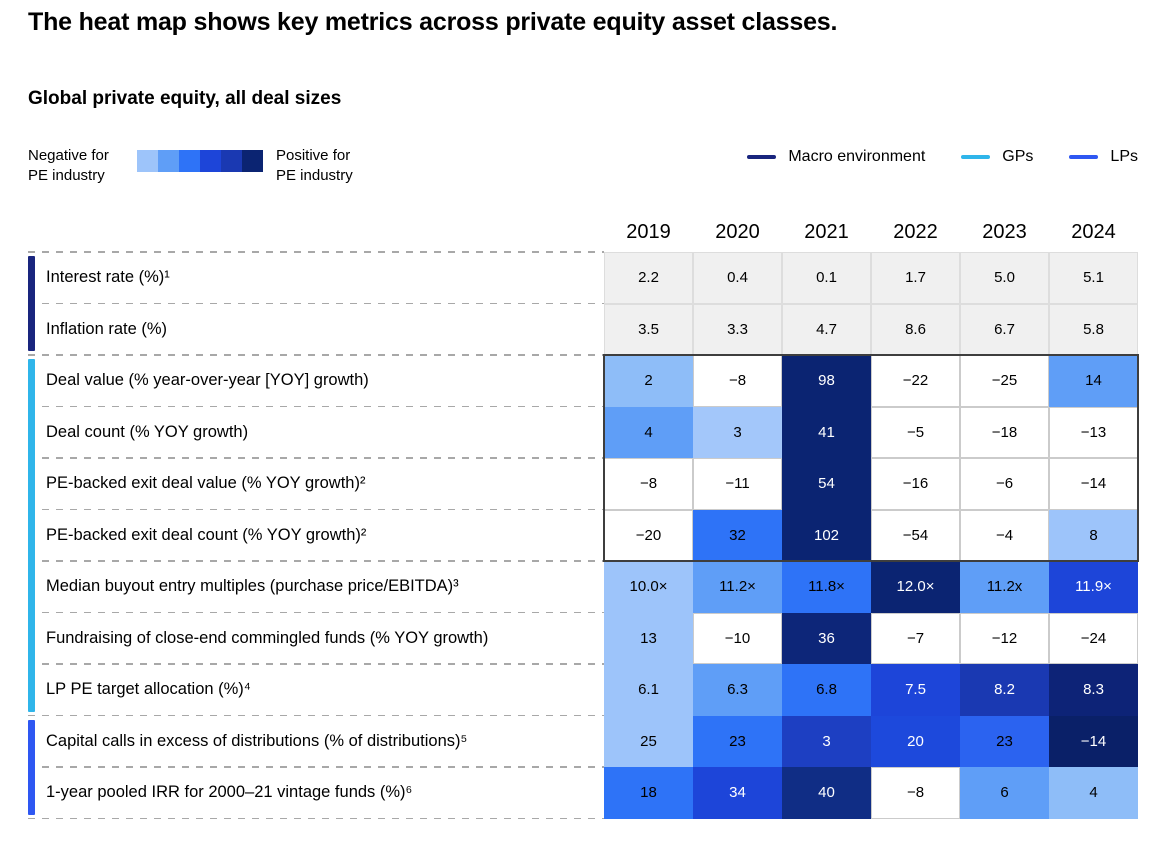 The image size is (1176, 846). Describe the element at coordinates (826, 432) in the screenshot. I see `heatmap-cell: 41` at that location.